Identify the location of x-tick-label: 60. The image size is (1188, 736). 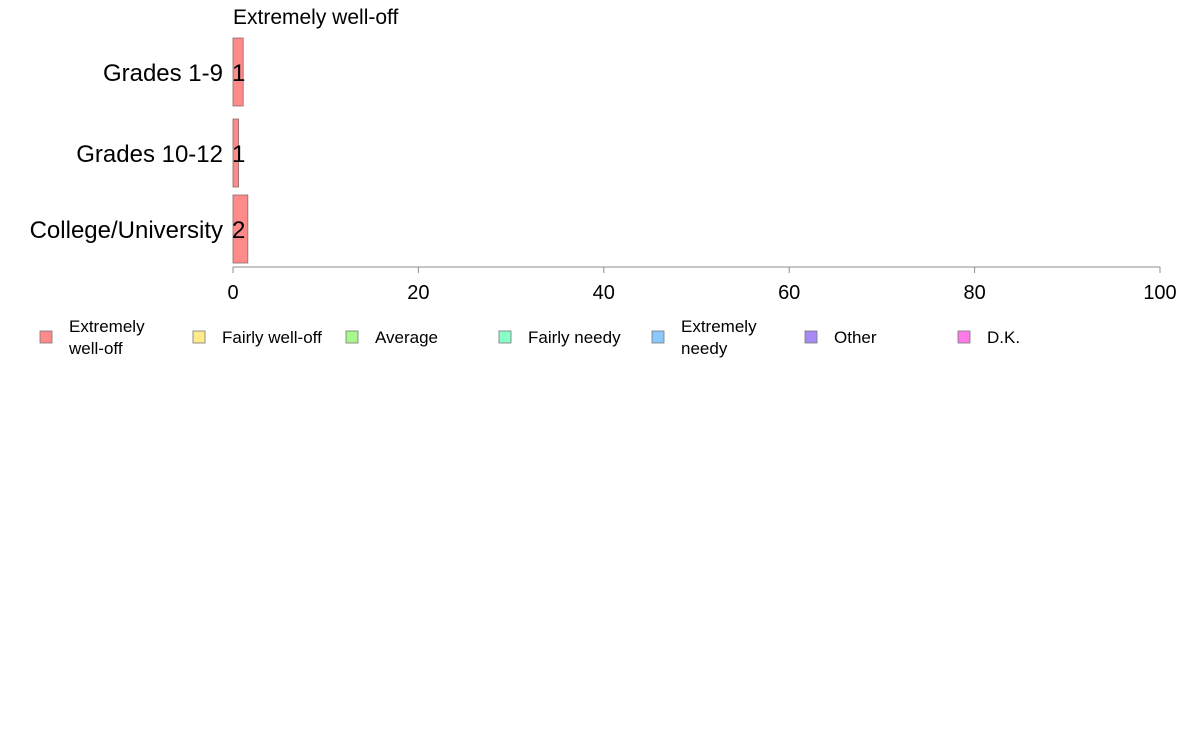
(789, 293).